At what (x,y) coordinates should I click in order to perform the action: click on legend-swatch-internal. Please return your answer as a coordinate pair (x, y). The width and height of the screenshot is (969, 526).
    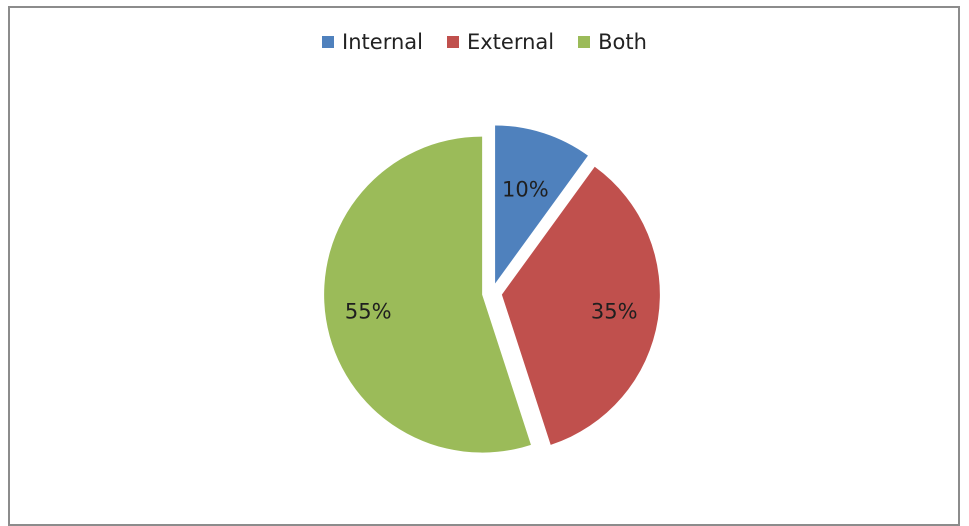
    Looking at the image, I should click on (328, 42).